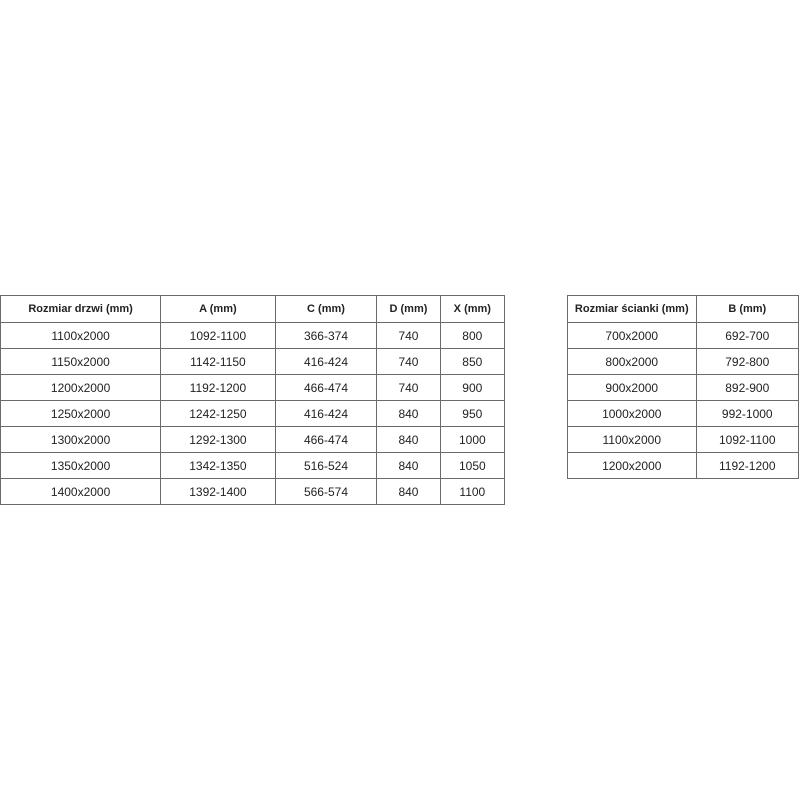  What do you see at coordinates (472, 309) in the screenshot?
I see `column-header: X (mm)` at bounding box center [472, 309].